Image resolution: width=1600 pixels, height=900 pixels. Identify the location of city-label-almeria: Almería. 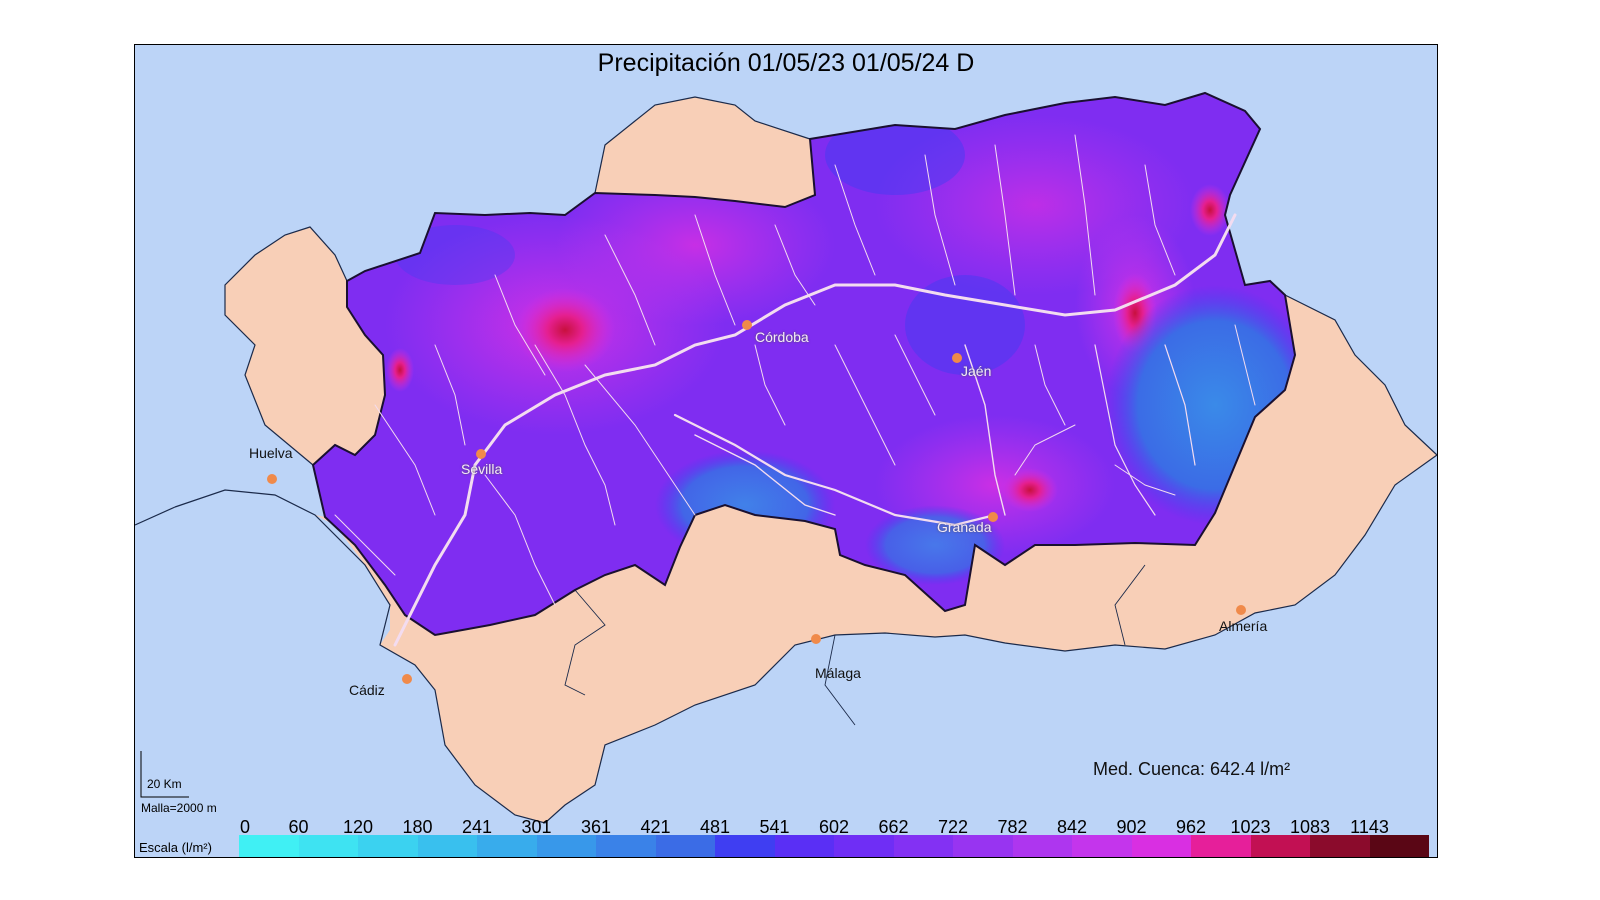
(1243, 626).